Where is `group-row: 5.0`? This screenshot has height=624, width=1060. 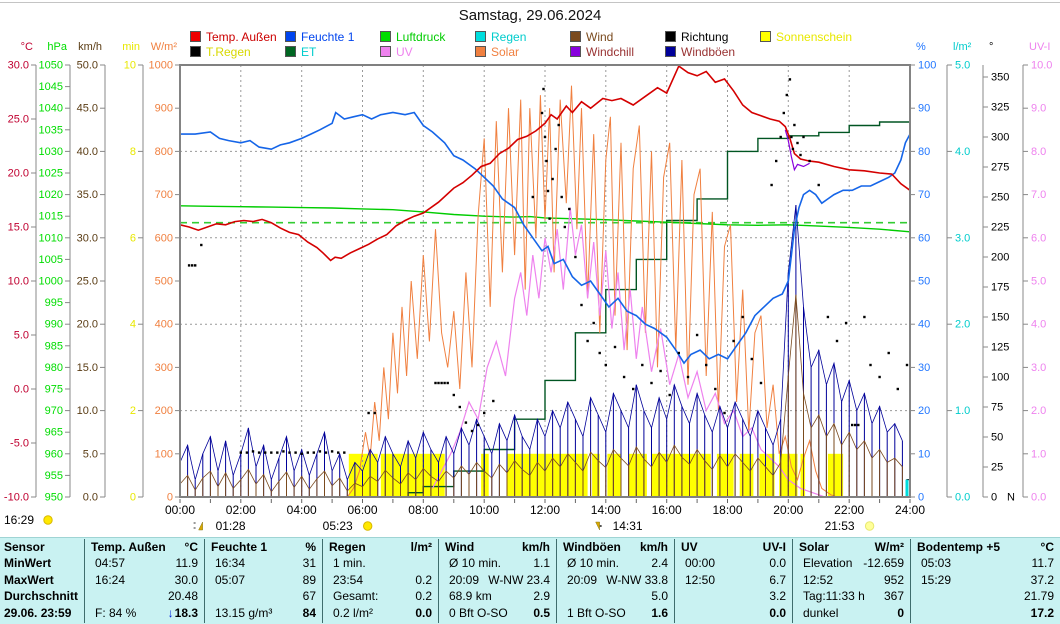 group-row: 5.0 is located at coordinates (615, 596).